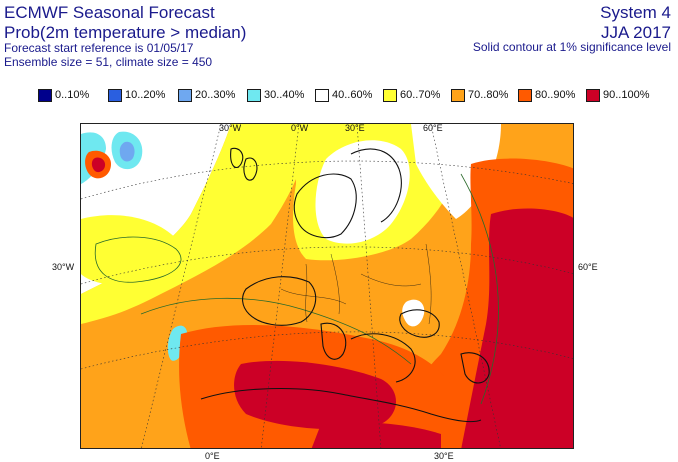 This screenshot has width=678, height=462. What do you see at coordinates (125, 32) in the screenshot?
I see `map-subtitle: Prob(2m temperature > median)` at bounding box center [125, 32].